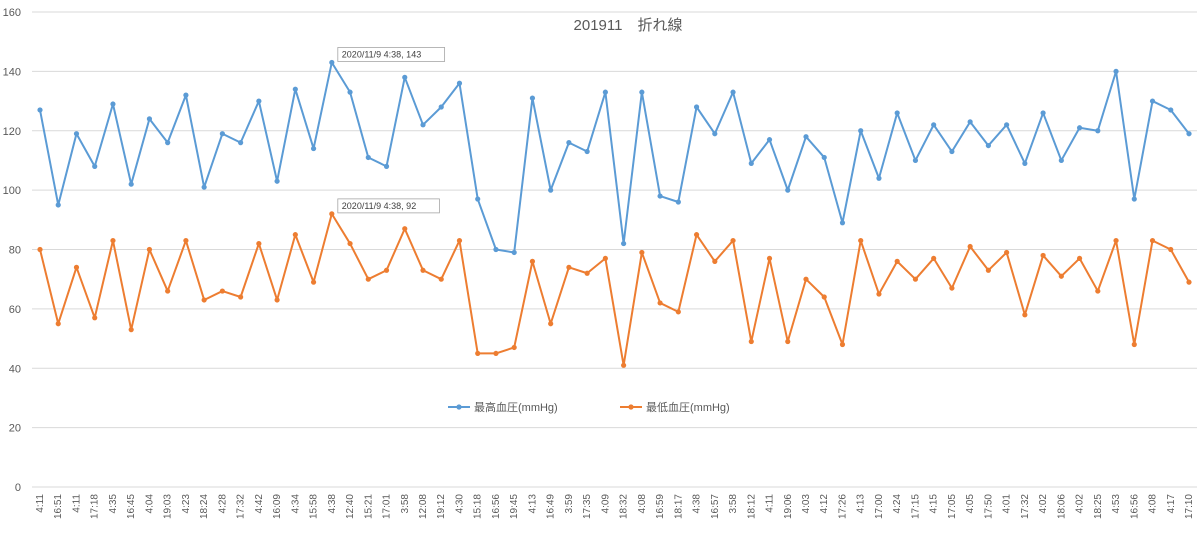 This screenshot has width=1200, height=535. What do you see at coordinates (12, 191) in the screenshot?
I see `y-tick-label: 100` at bounding box center [12, 191].